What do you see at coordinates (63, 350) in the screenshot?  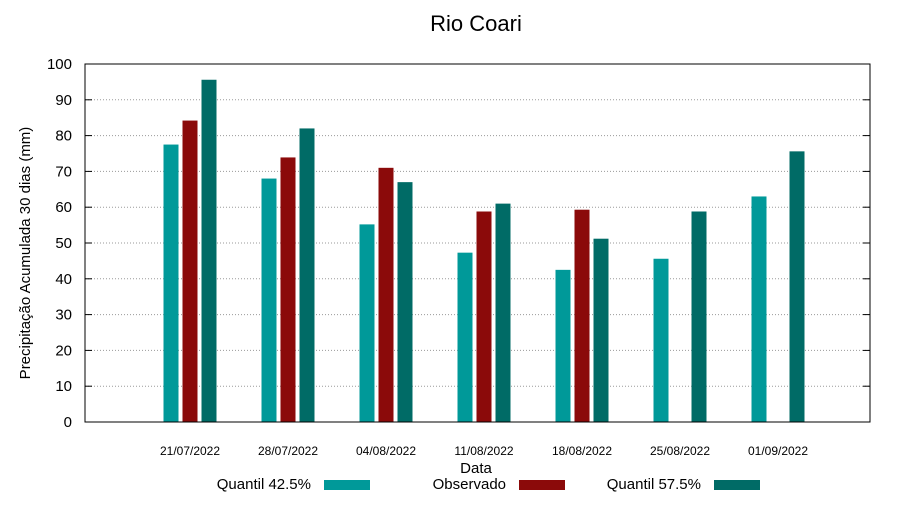 I see `y-tick-label: 20` at bounding box center [63, 350].